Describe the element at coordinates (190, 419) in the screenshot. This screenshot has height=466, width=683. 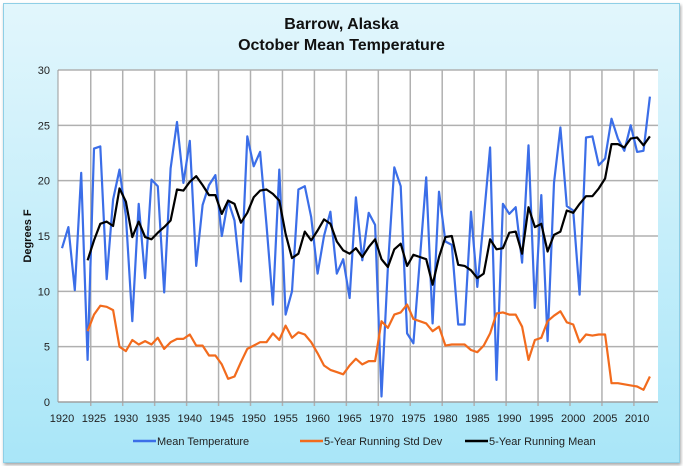
I see `x-tick-label: 1940` at that location.